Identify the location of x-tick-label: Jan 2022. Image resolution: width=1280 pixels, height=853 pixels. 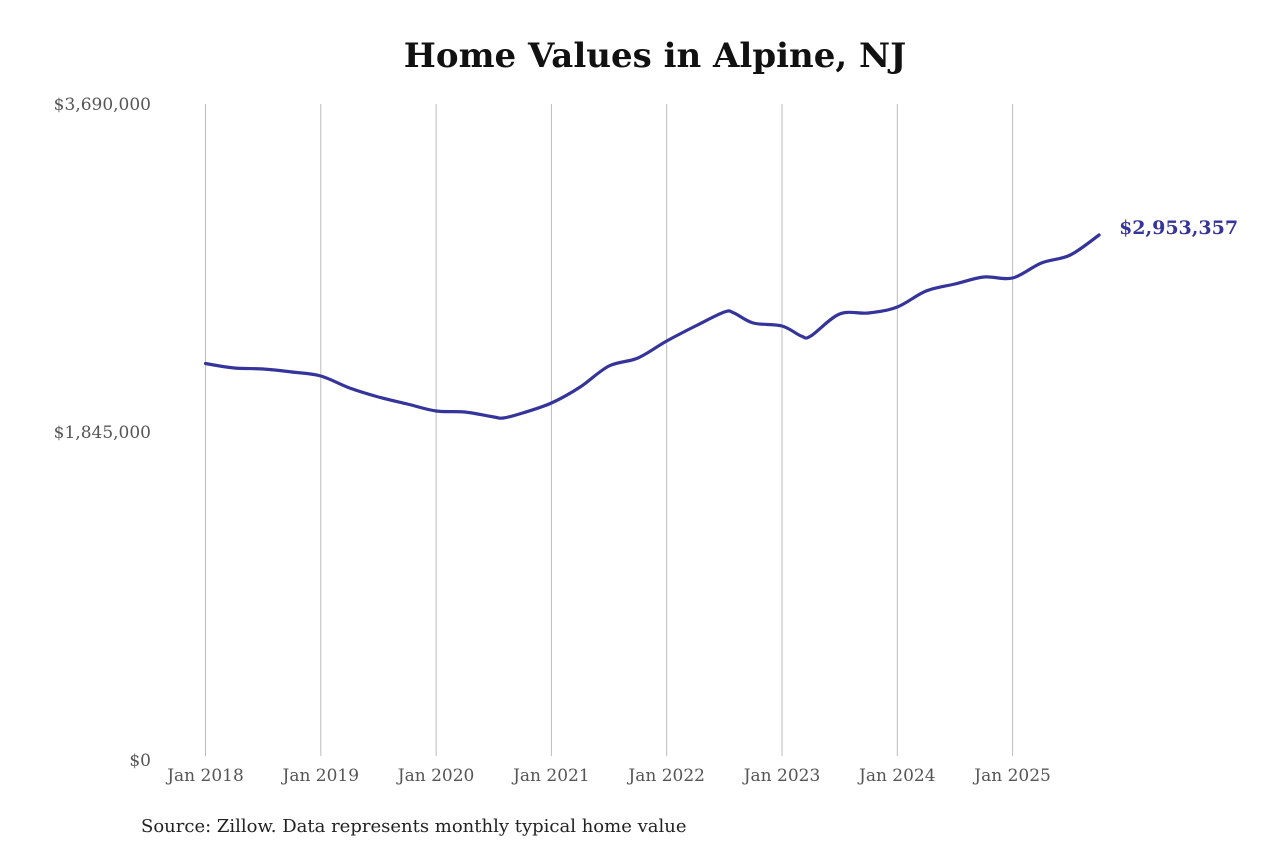
(665, 776).